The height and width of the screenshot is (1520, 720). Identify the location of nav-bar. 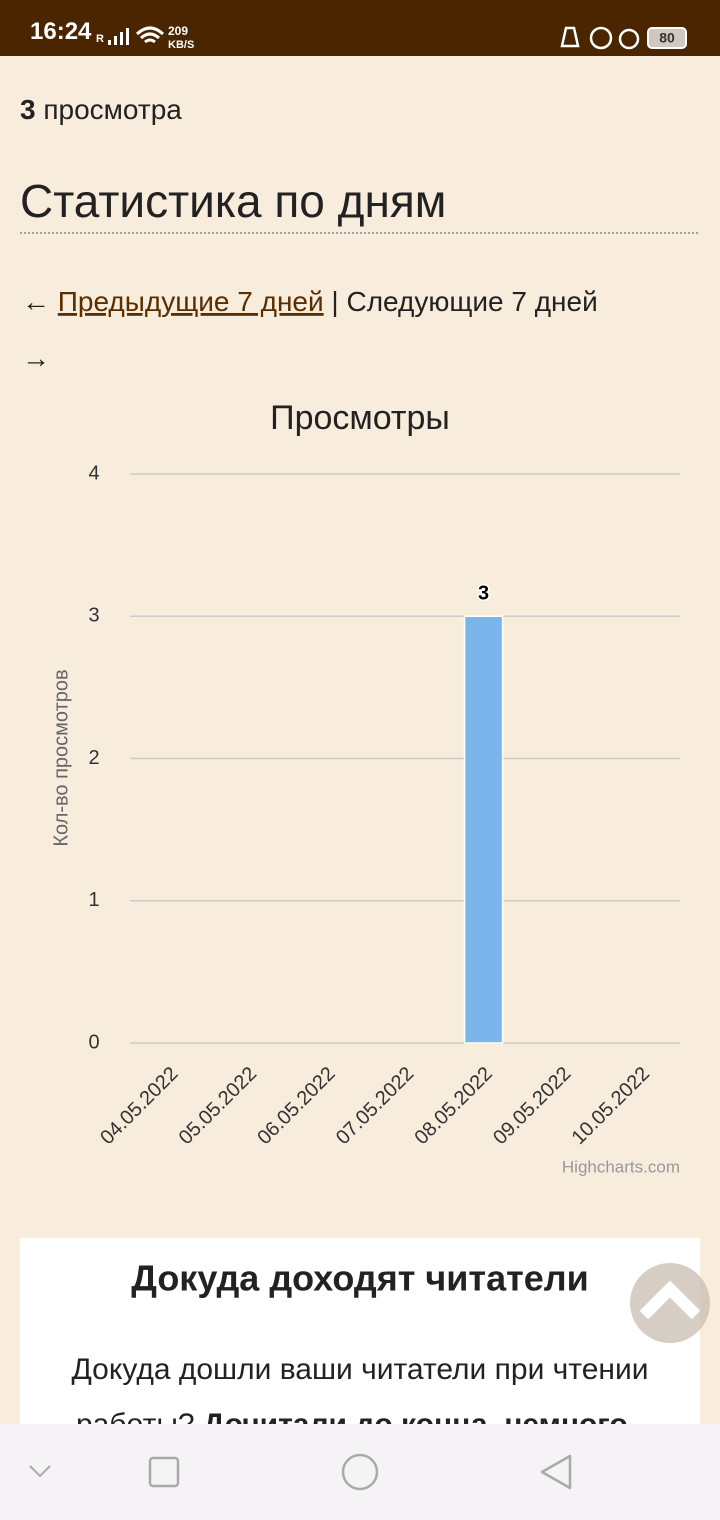
(360, 1472).